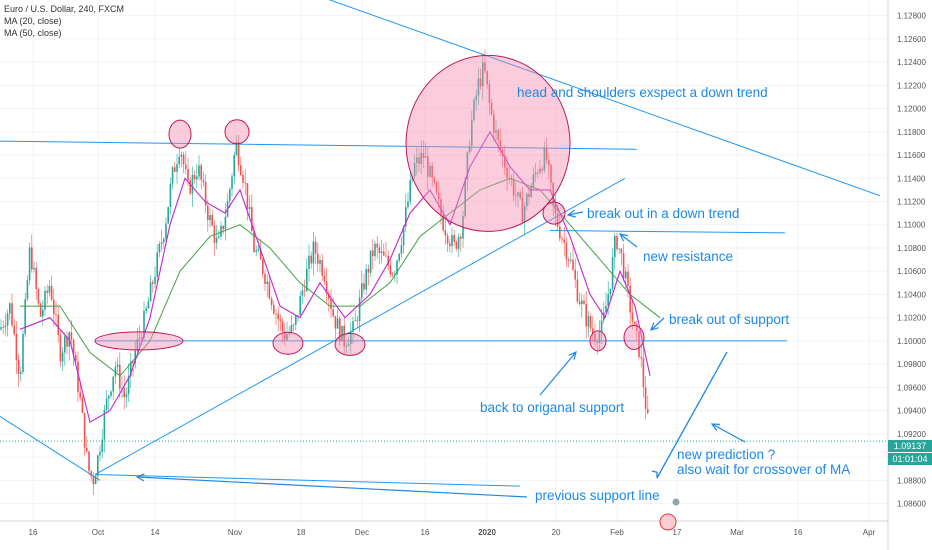 This screenshot has height=550, width=932. I want to click on highlight-head-and-shoulders, so click(488, 143).